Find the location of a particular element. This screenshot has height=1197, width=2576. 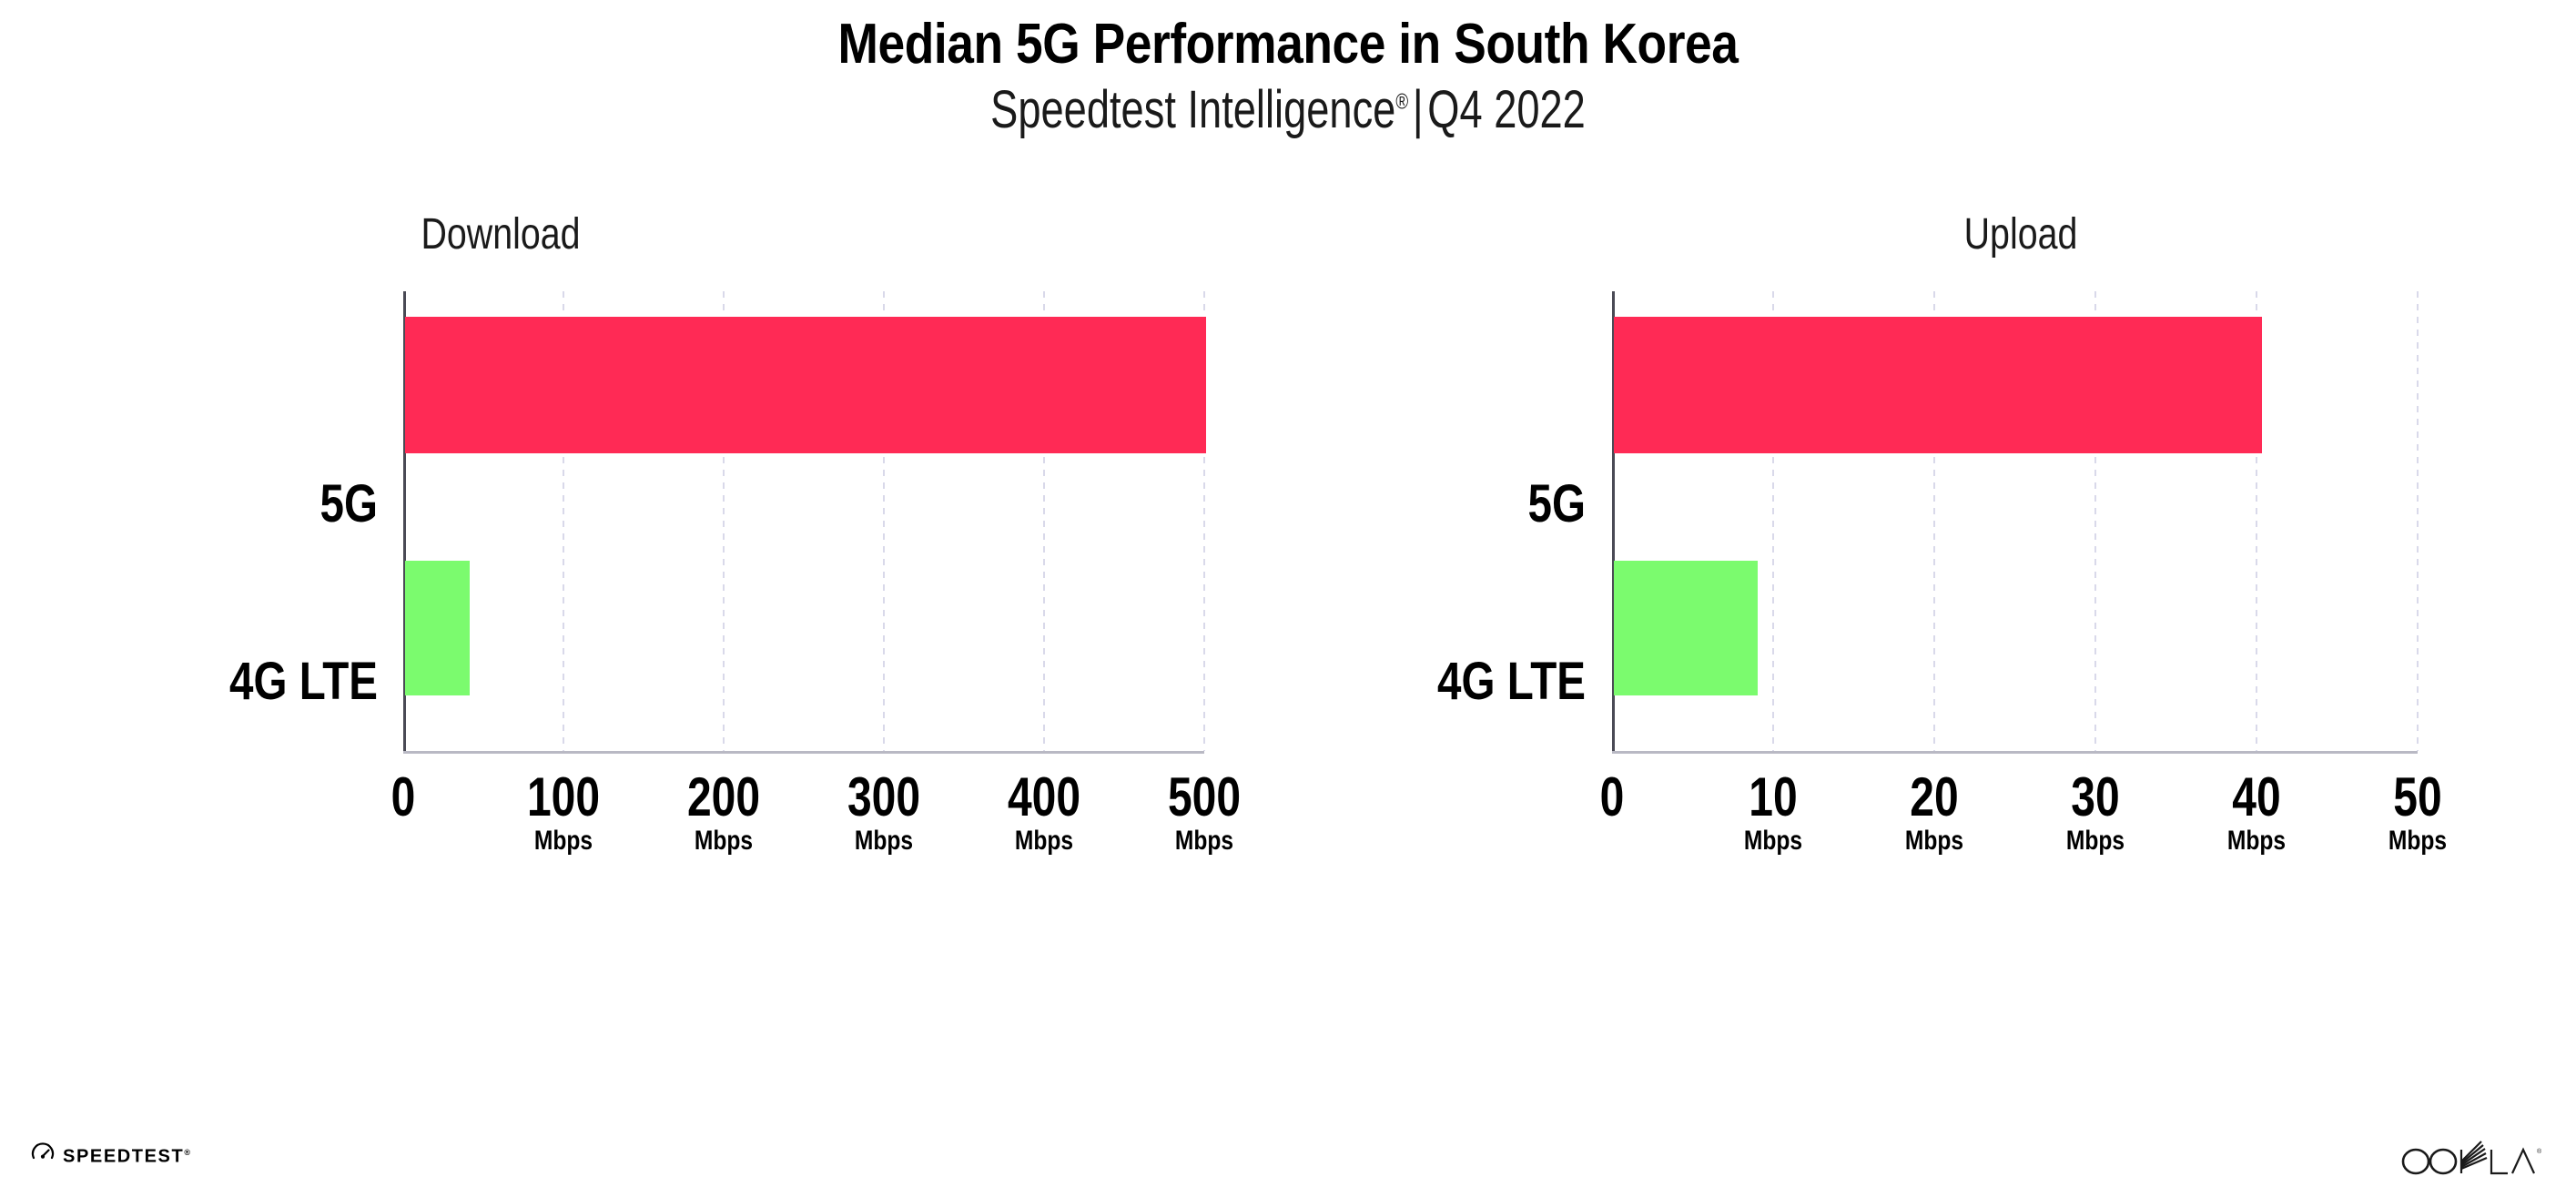

ookla-logo: ® is located at coordinates (2472, 1157).